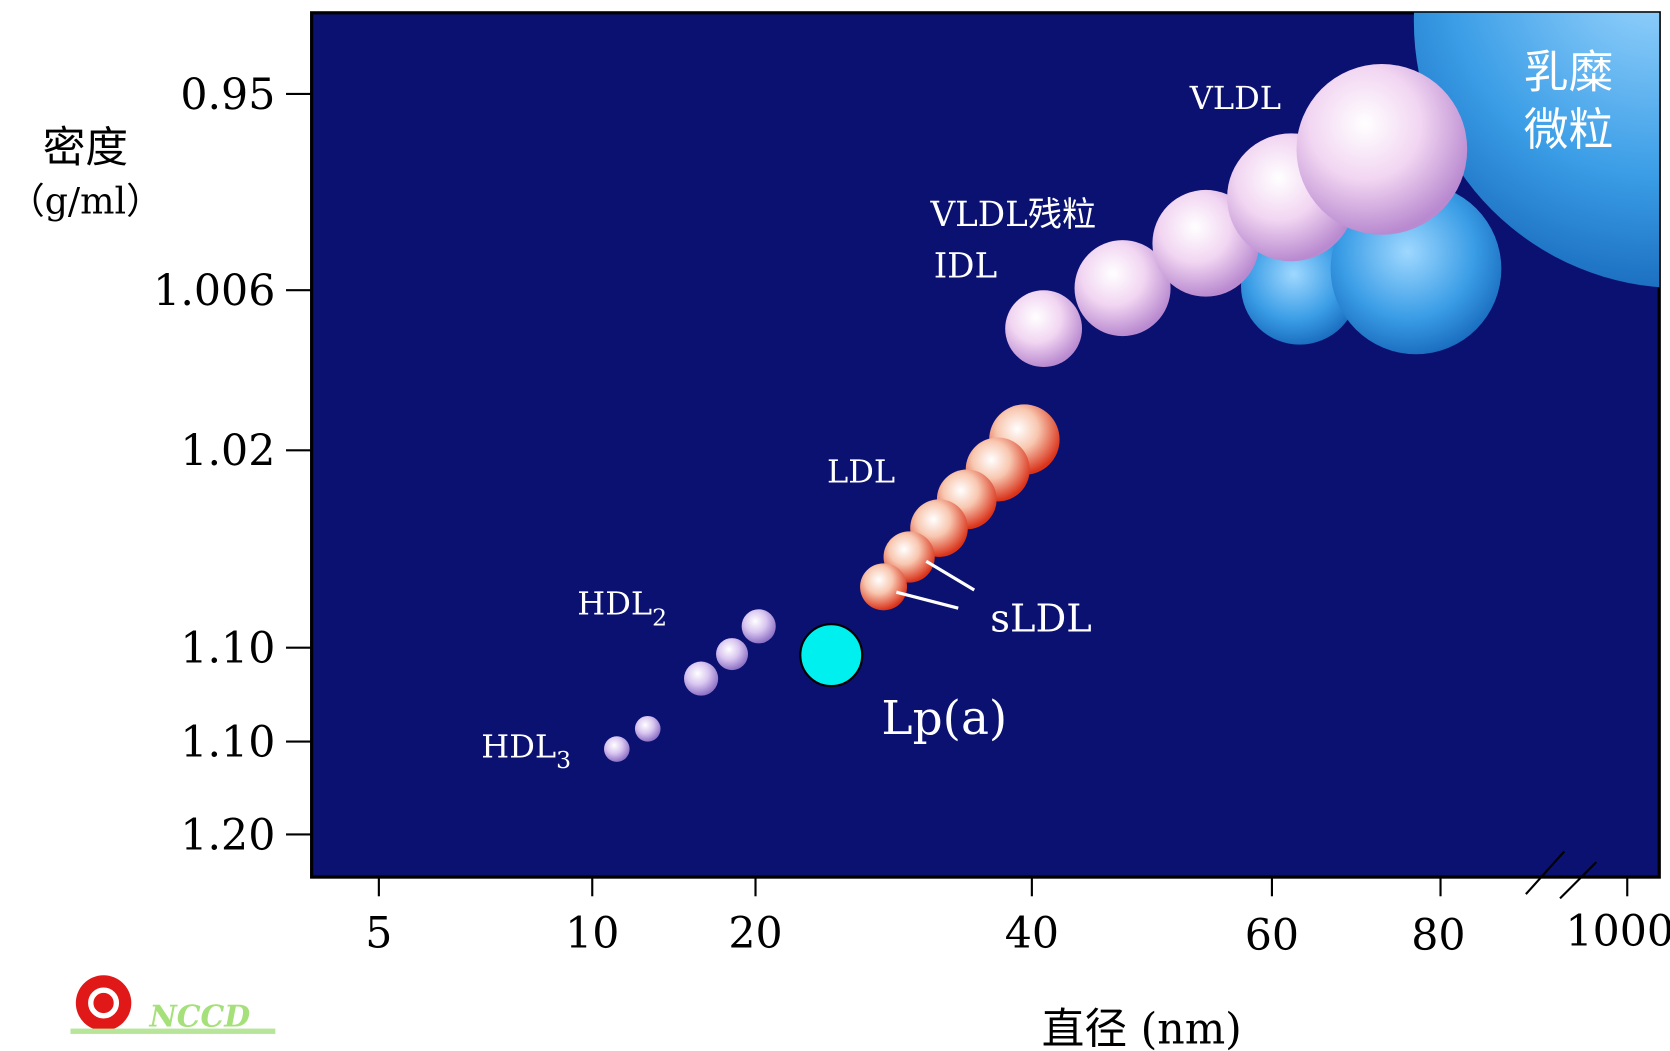  Describe the element at coordinates (1044, 329) in the screenshot. I see `idl-particle` at that location.